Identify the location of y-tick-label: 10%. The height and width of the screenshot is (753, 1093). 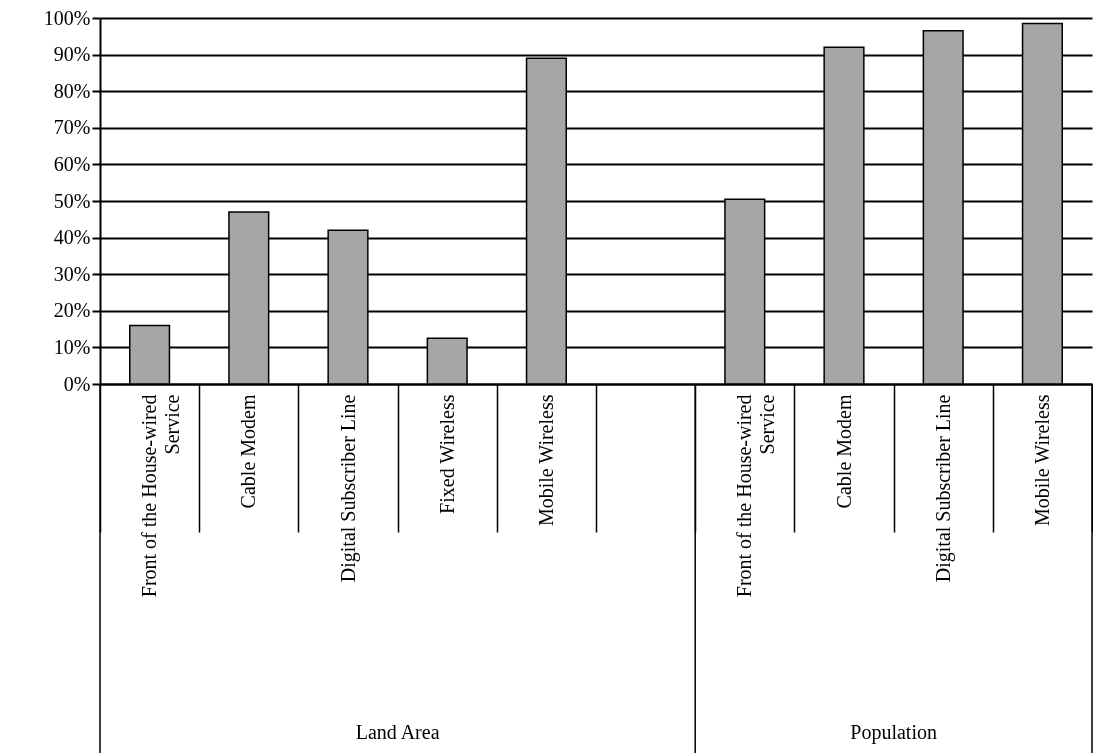
(72, 346).